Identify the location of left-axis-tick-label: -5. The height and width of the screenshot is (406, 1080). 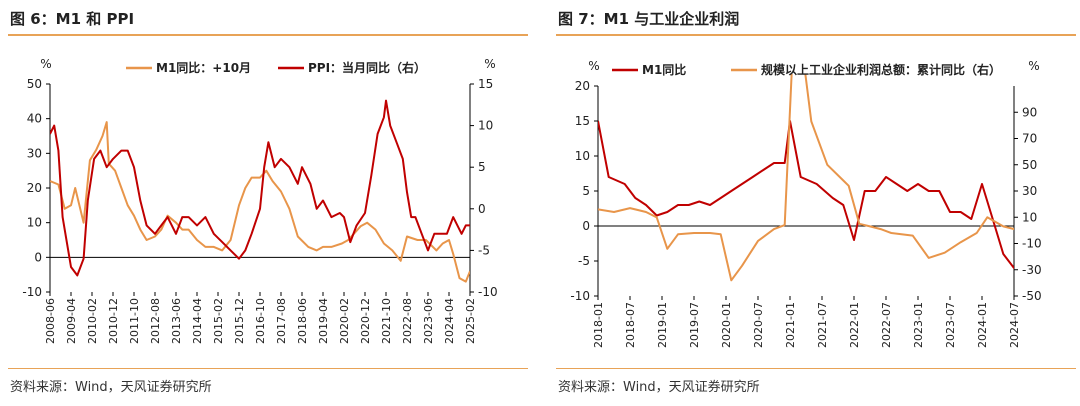
(584, 261).